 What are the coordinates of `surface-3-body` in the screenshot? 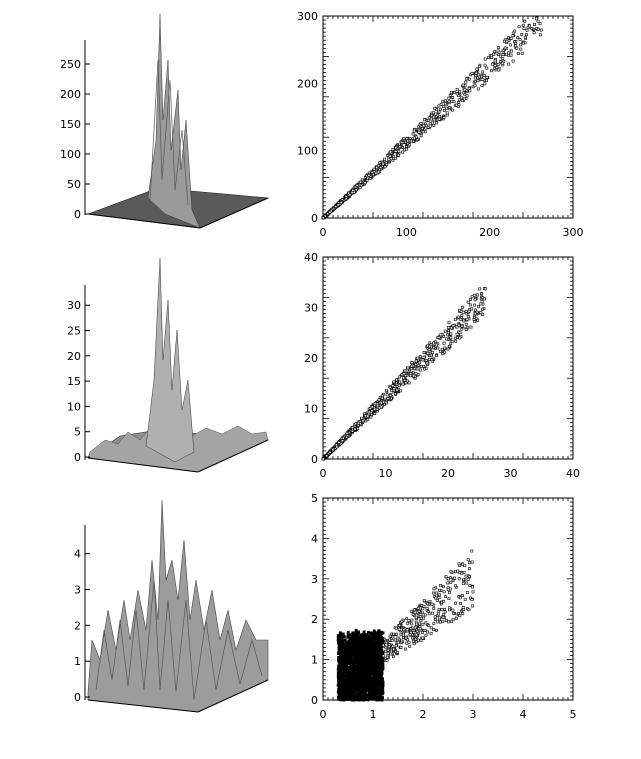 It's located at (178, 606).